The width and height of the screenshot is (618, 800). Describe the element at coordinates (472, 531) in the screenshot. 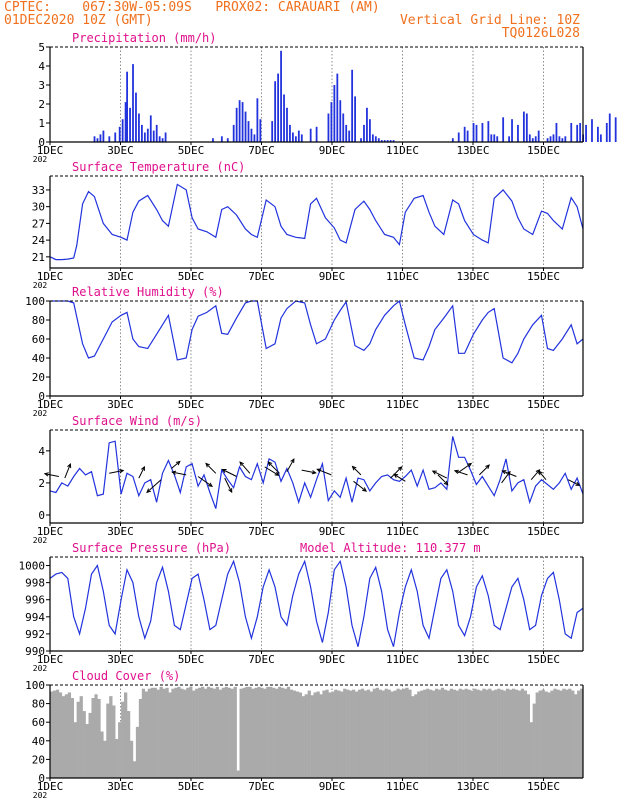

I see `panel-4-xtick-label: 13DEC` at that location.